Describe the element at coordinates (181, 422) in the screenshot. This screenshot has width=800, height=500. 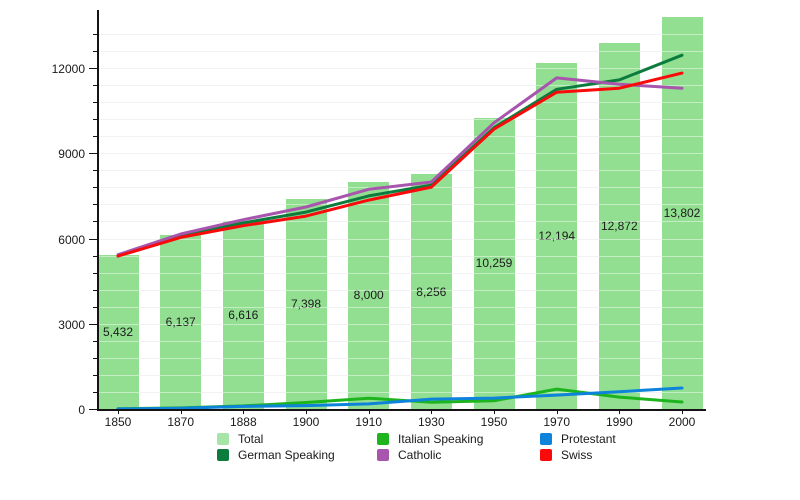
I see `x-axis-label-1870: 1870` at that location.